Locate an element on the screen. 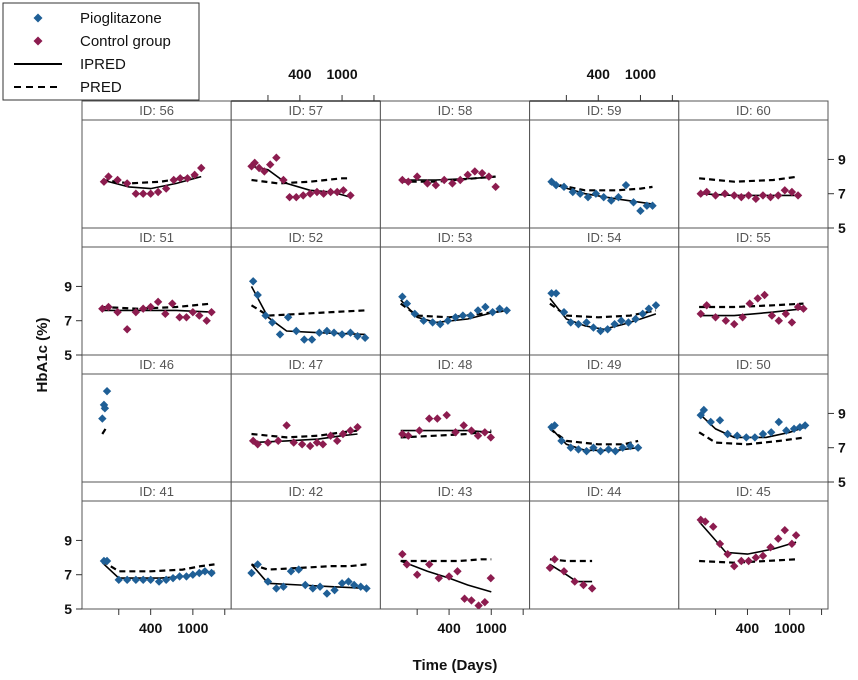  panel-46: ID: 46 is located at coordinates (156, 418).